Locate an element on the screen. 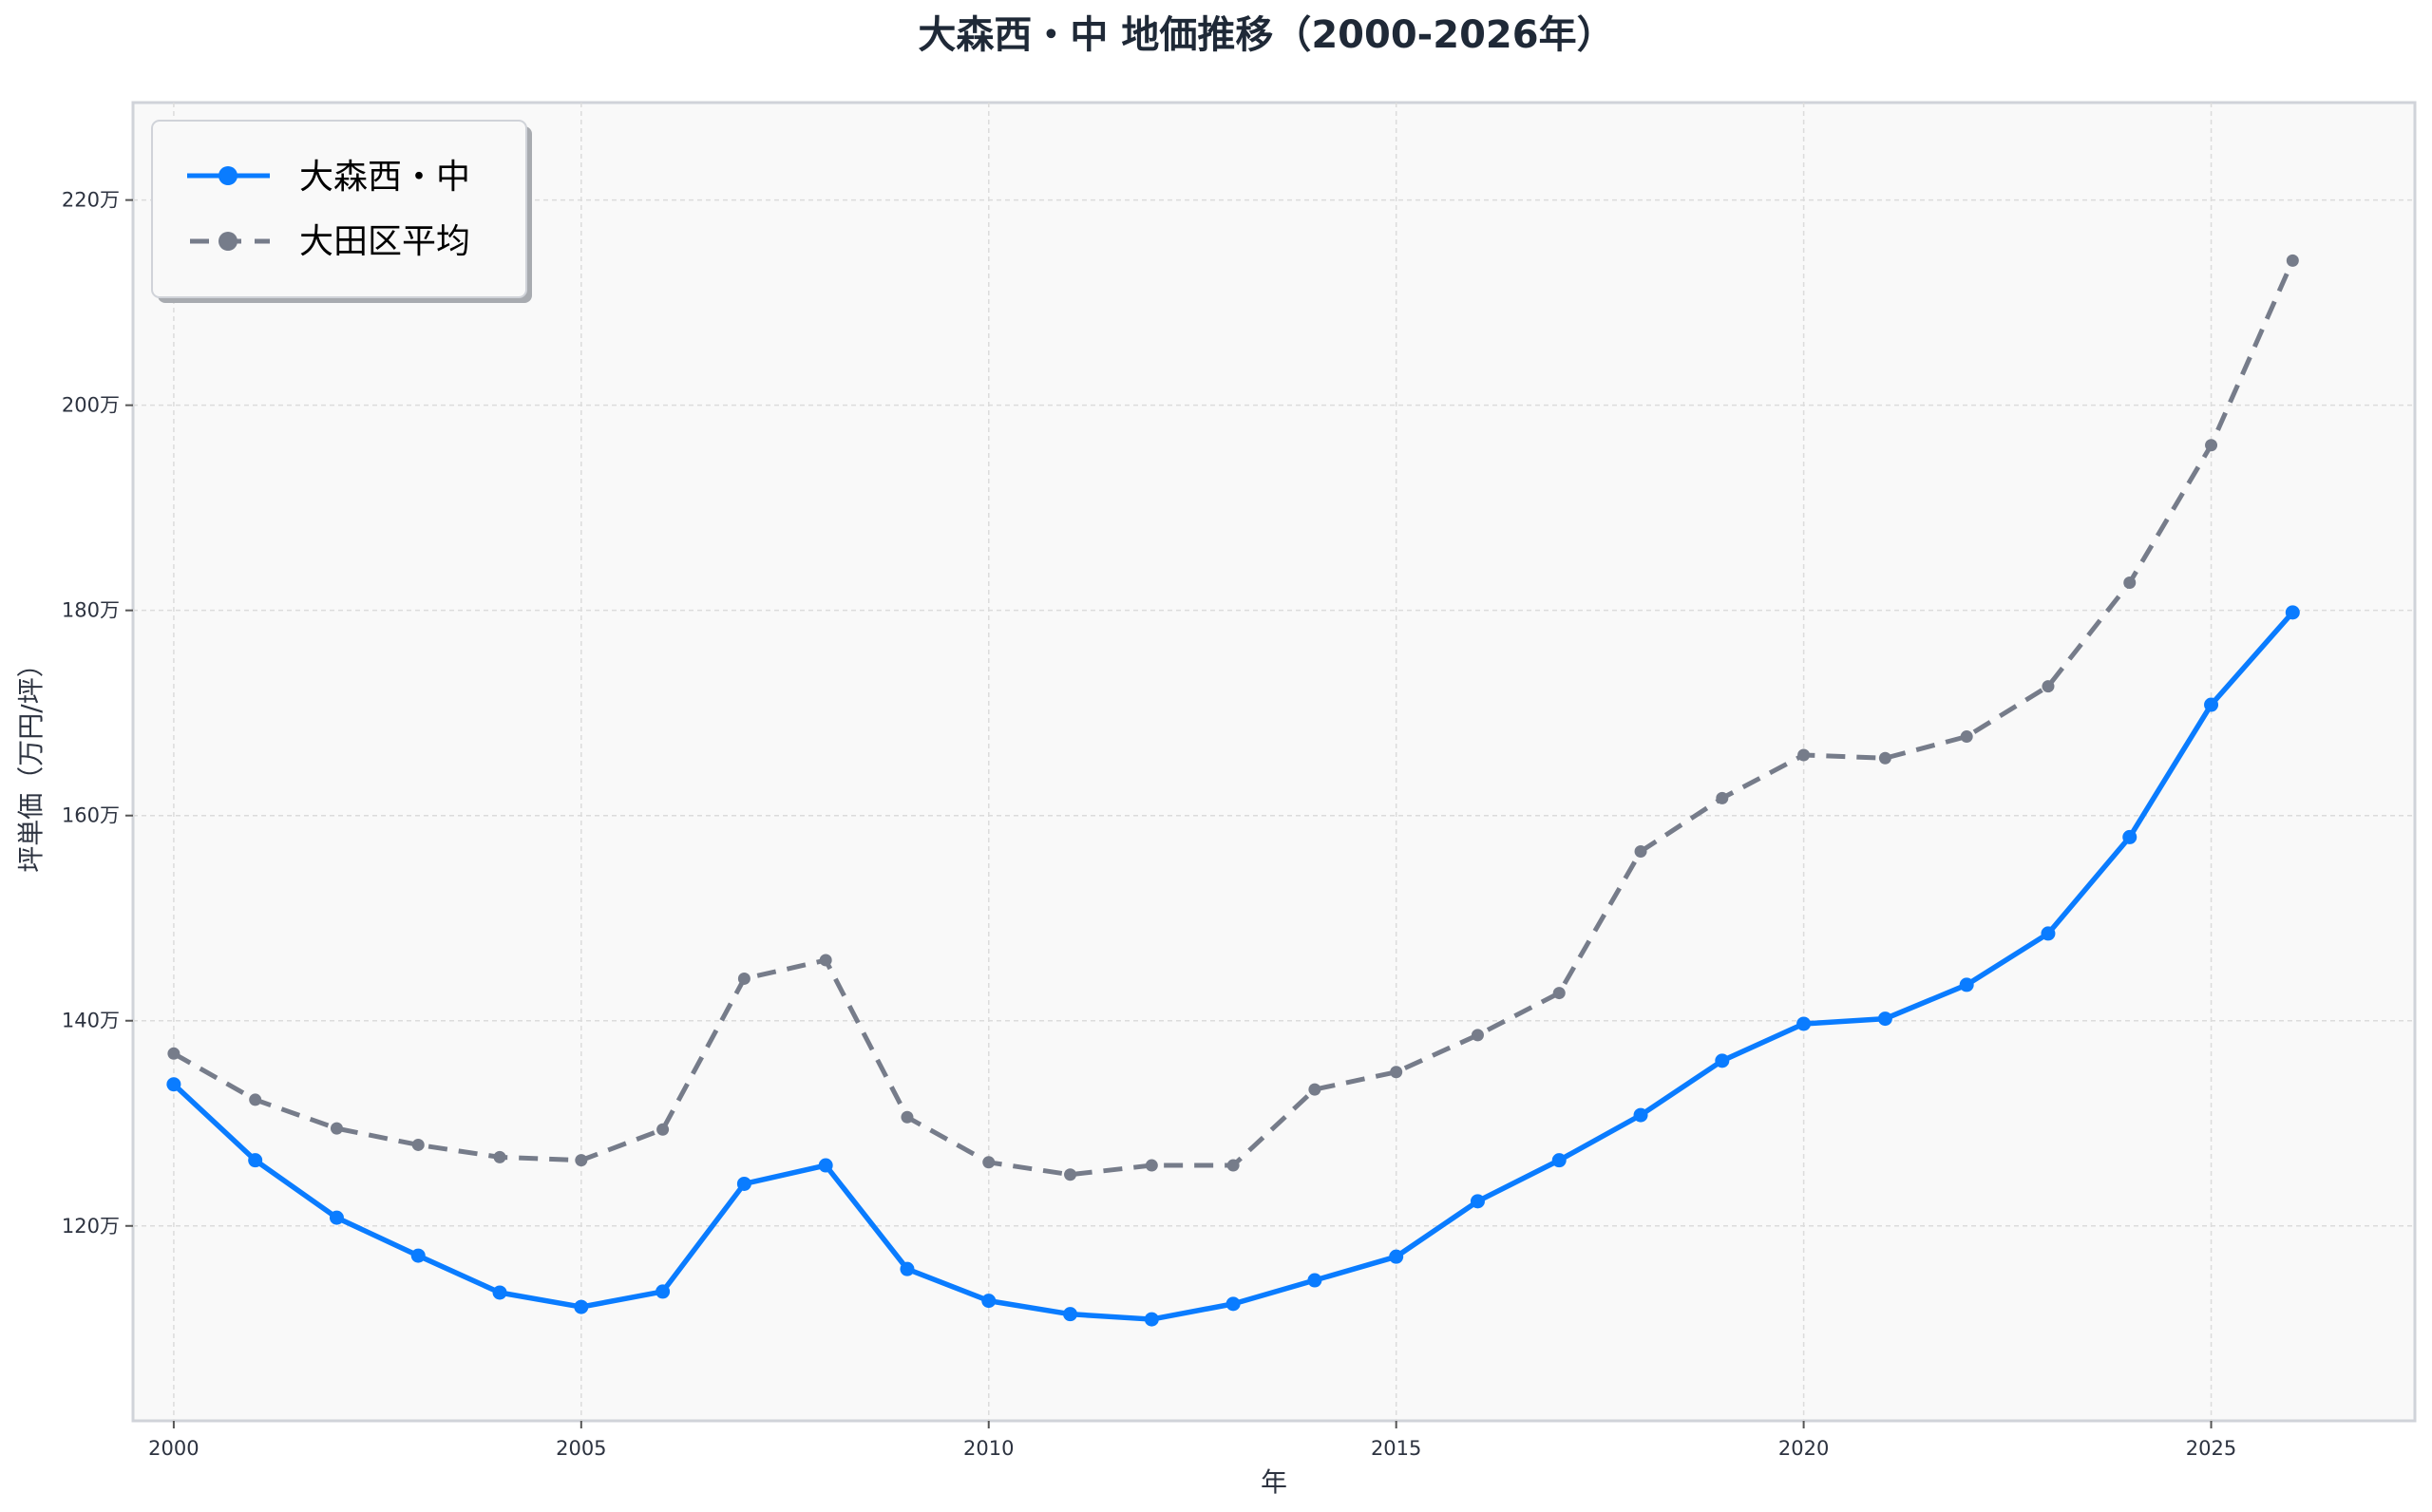 Image resolution: width=2432 pixels, height=1512 pixels. y-tick-label: 120万 is located at coordinates (91, 1227).